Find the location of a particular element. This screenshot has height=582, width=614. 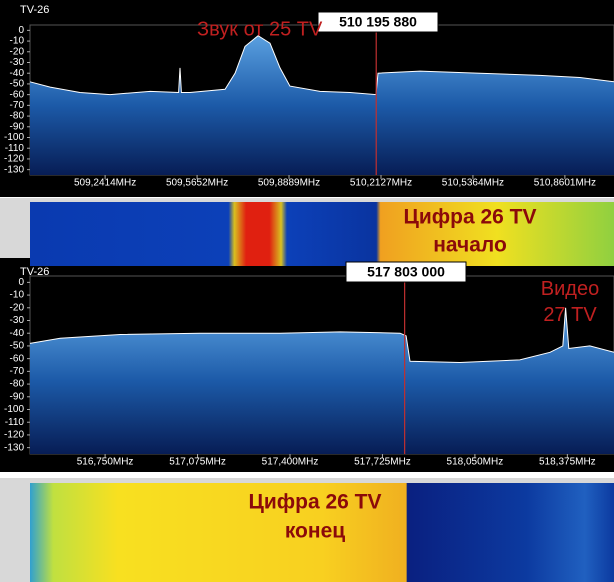

x-tick-label: 510,2127MHz is located at coordinates (381, 183).